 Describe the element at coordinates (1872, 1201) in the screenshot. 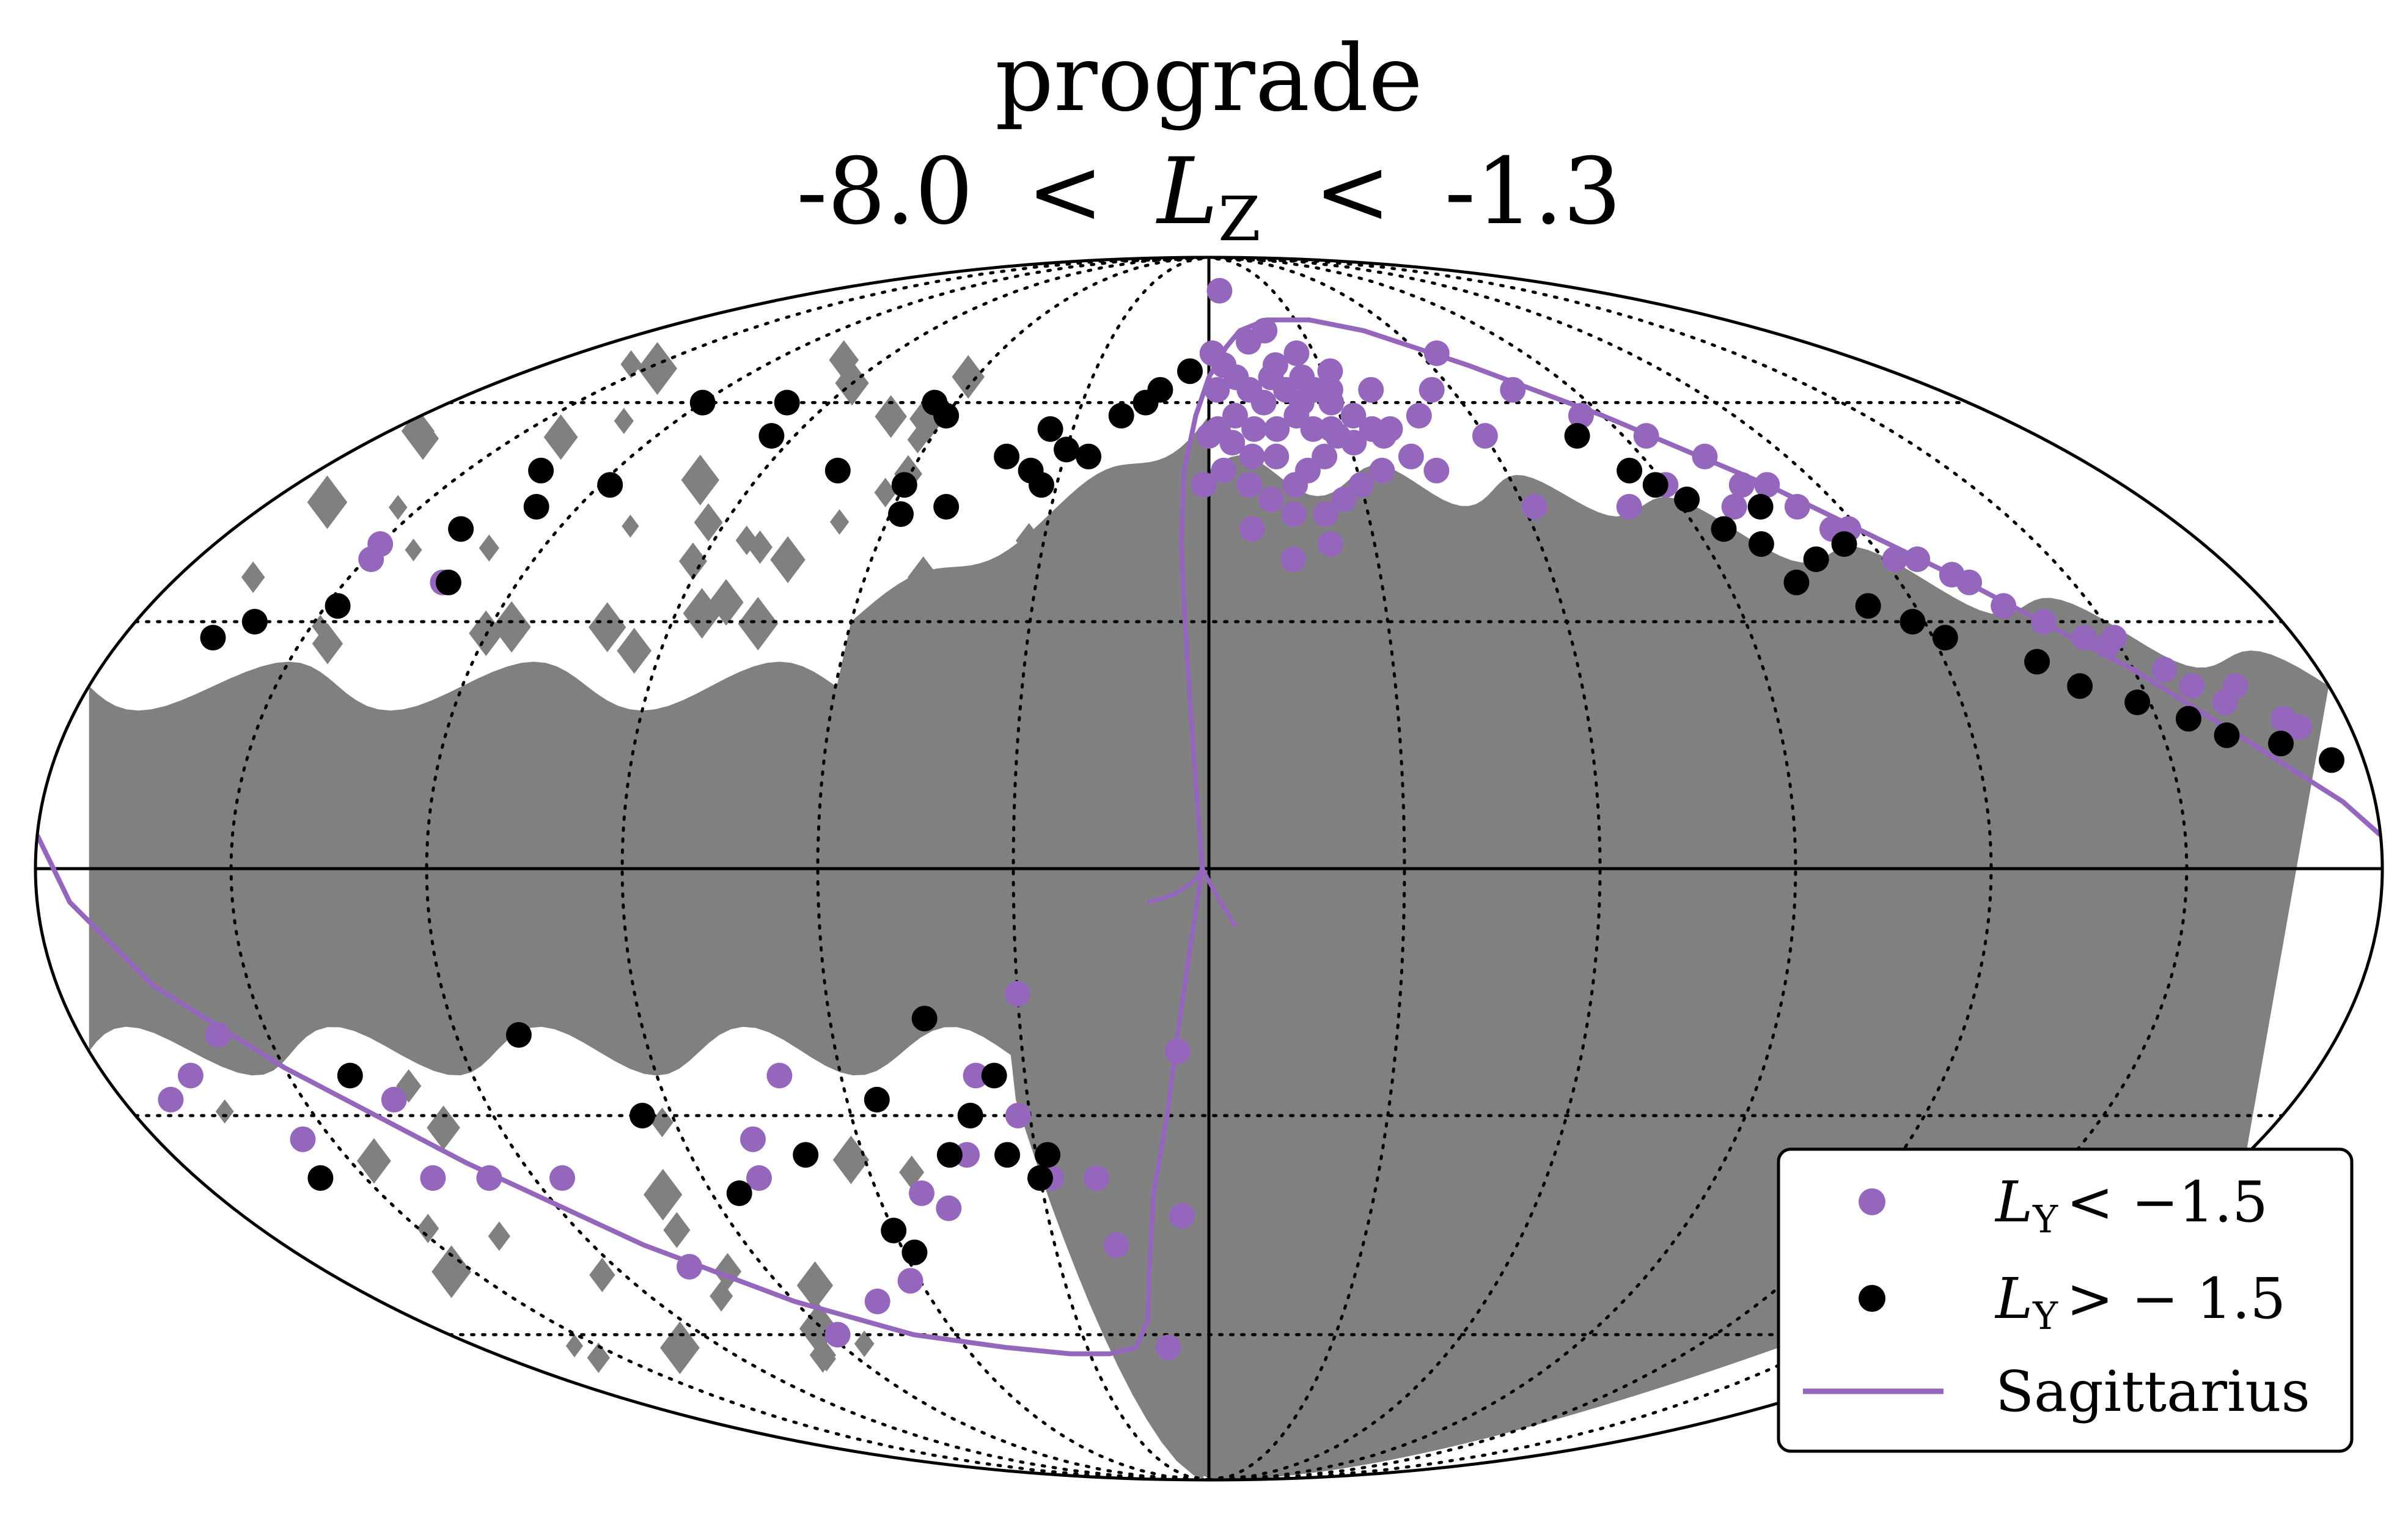

I see `legend-marker-purple` at that location.